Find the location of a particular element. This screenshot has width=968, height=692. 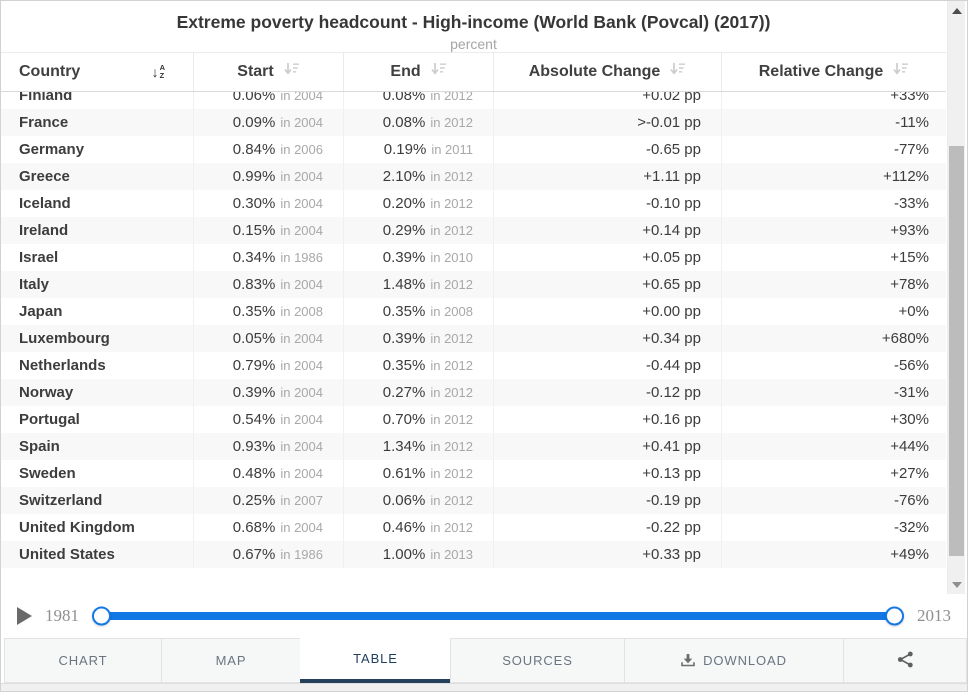

relative-change-cell: +78% is located at coordinates (833, 284).